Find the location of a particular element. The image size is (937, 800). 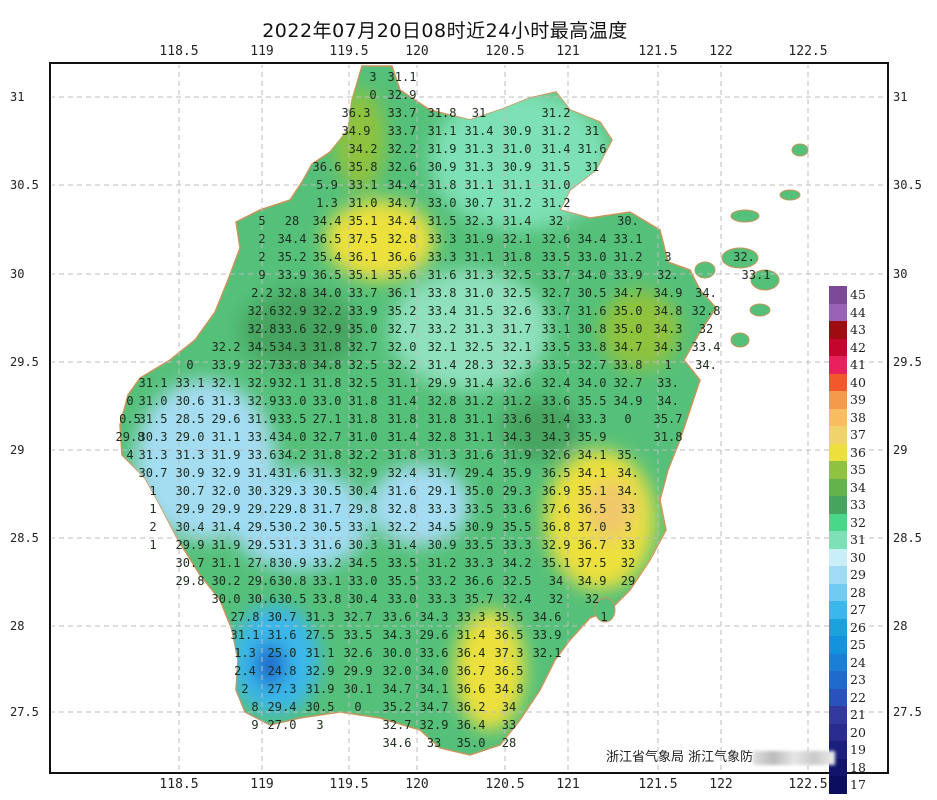

legend-label: 36 is located at coordinates (858, 452).